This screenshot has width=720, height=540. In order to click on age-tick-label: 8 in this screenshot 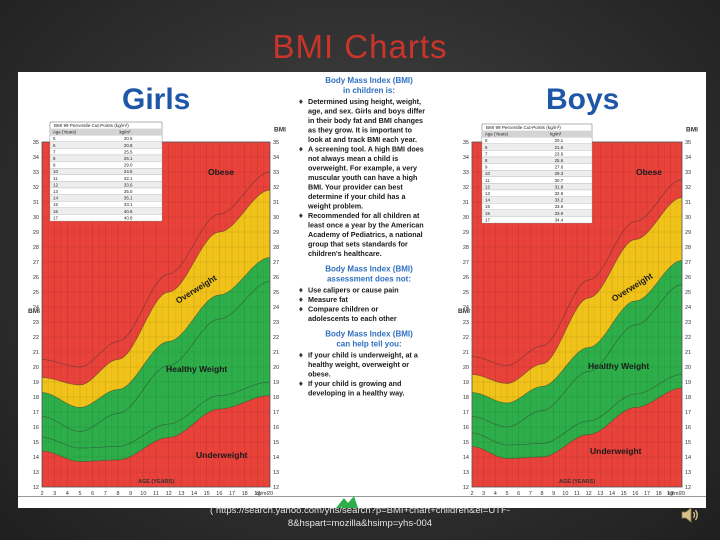, I will do `click(117, 494)`.